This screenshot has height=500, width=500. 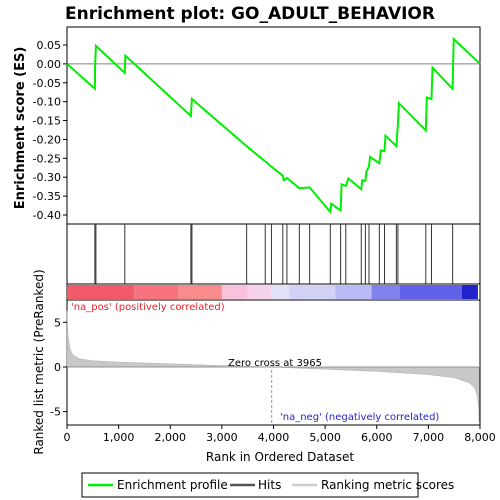 I want to click on es-y-tick-label: -0.35, so click(x=47, y=196).